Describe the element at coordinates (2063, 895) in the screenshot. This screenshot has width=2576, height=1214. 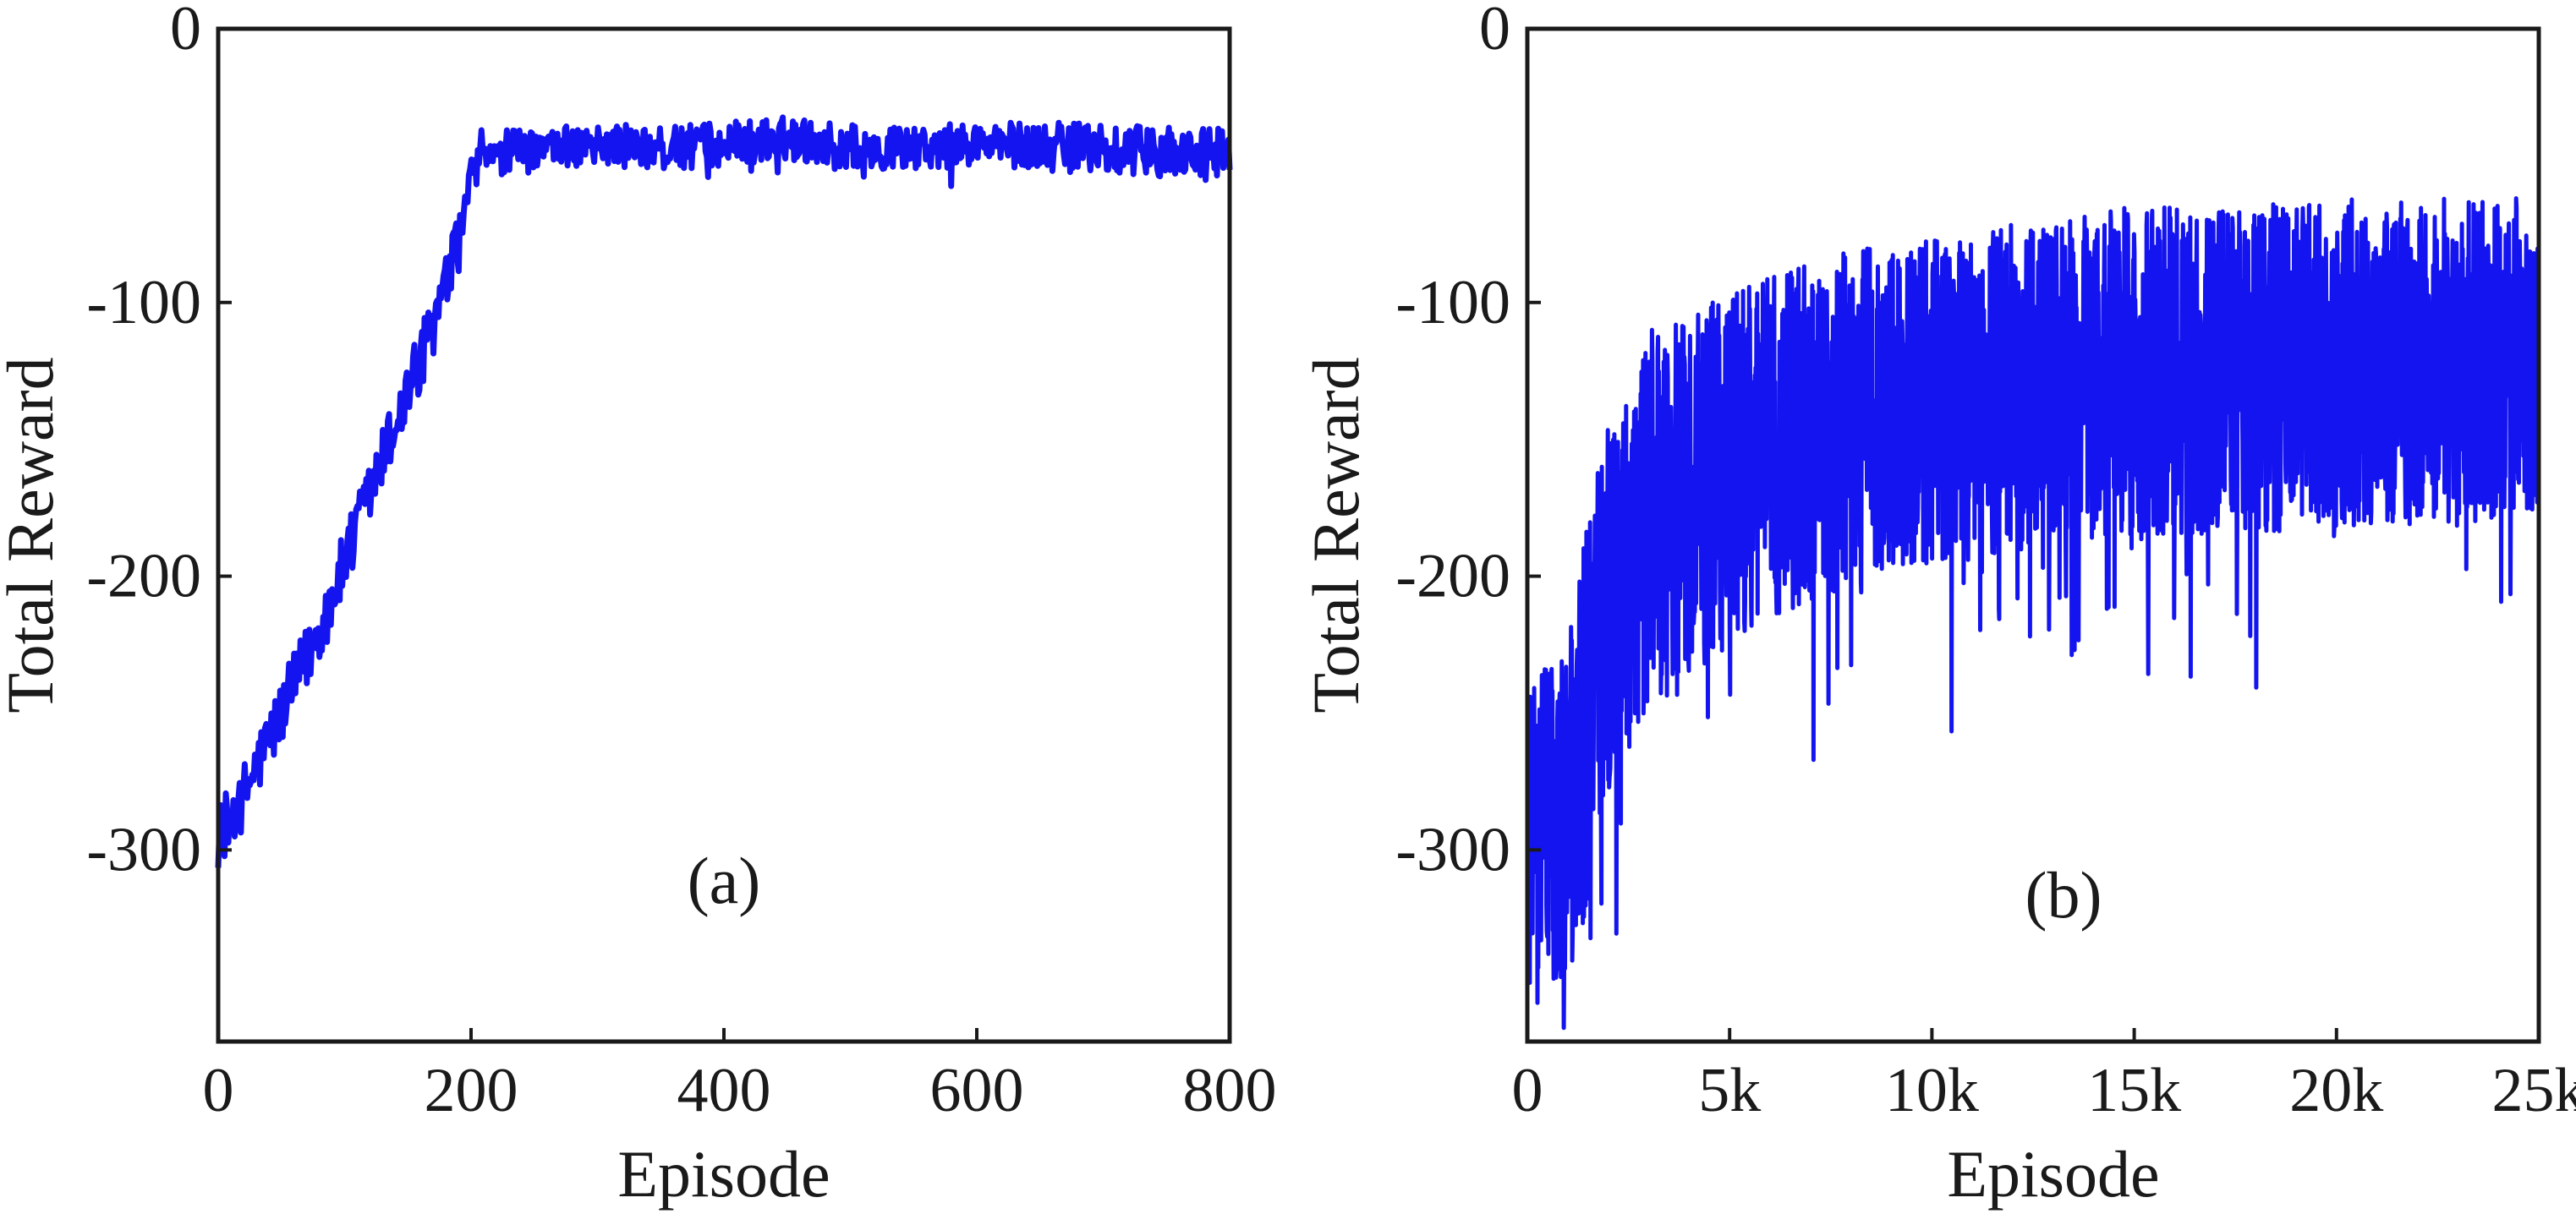
I see `panel-b-label: (b)` at that location.